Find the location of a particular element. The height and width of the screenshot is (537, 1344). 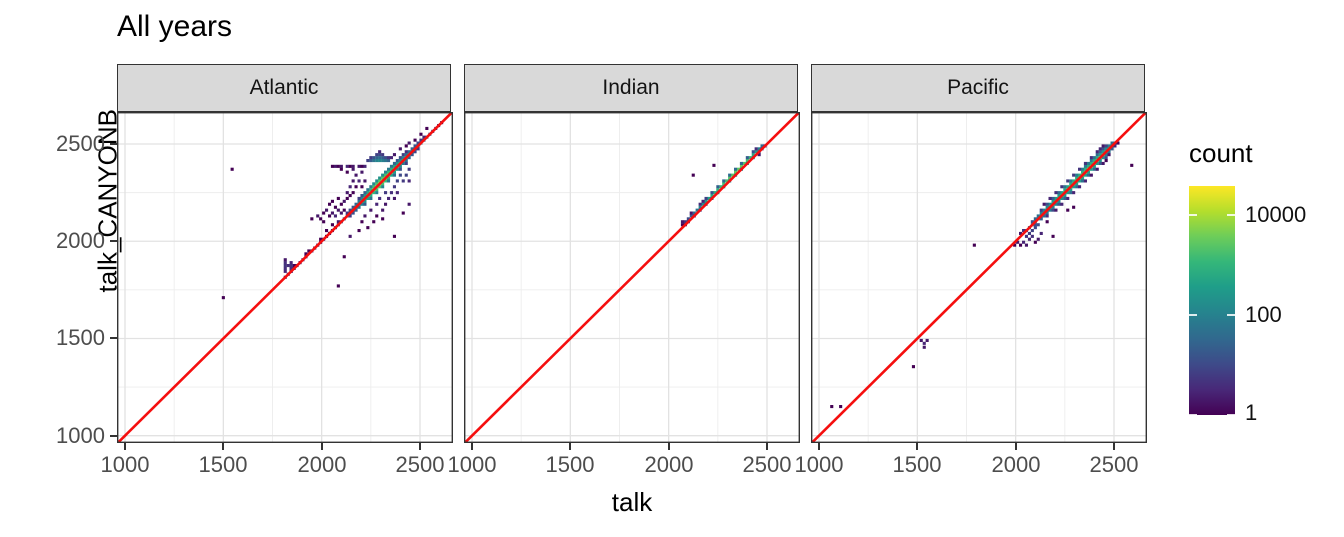

facet-strip-label: Indian is located at coordinates (631, 87).